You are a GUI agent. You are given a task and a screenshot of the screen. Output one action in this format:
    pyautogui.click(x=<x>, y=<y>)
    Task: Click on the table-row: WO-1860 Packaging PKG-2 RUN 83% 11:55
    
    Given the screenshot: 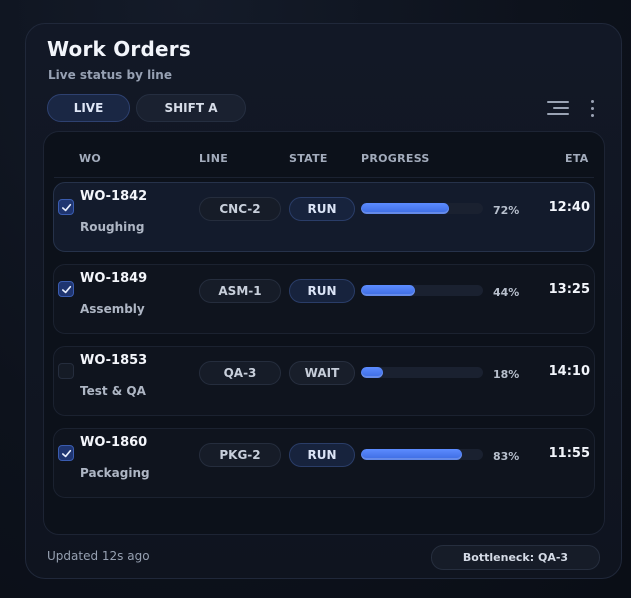 What is the action you would take?
    pyautogui.click(x=324, y=463)
    